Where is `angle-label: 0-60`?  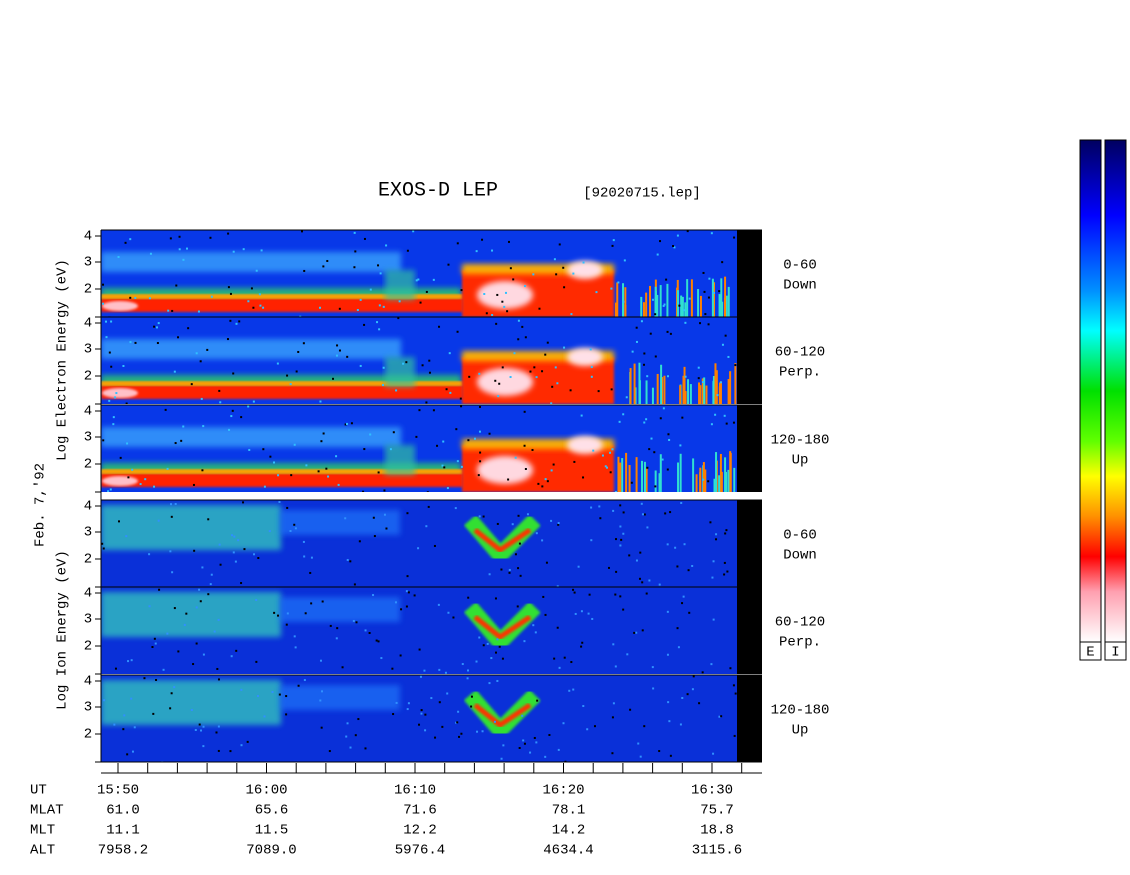 angle-label: 0-60 is located at coordinates (800, 266).